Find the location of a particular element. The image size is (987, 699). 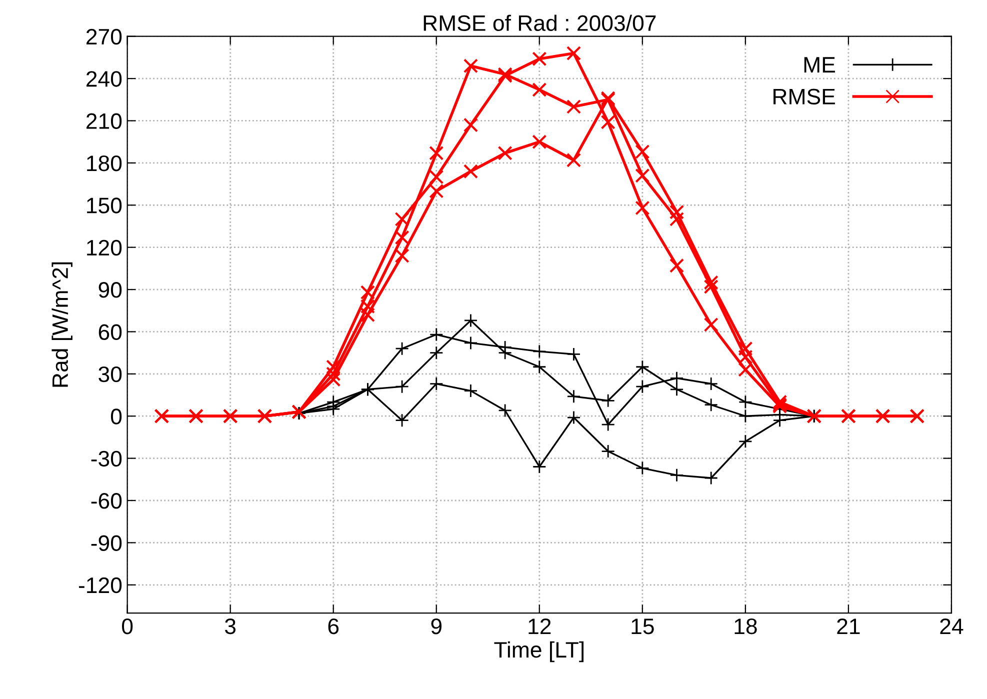

x-tick-label: 24 is located at coordinates (952, 626).